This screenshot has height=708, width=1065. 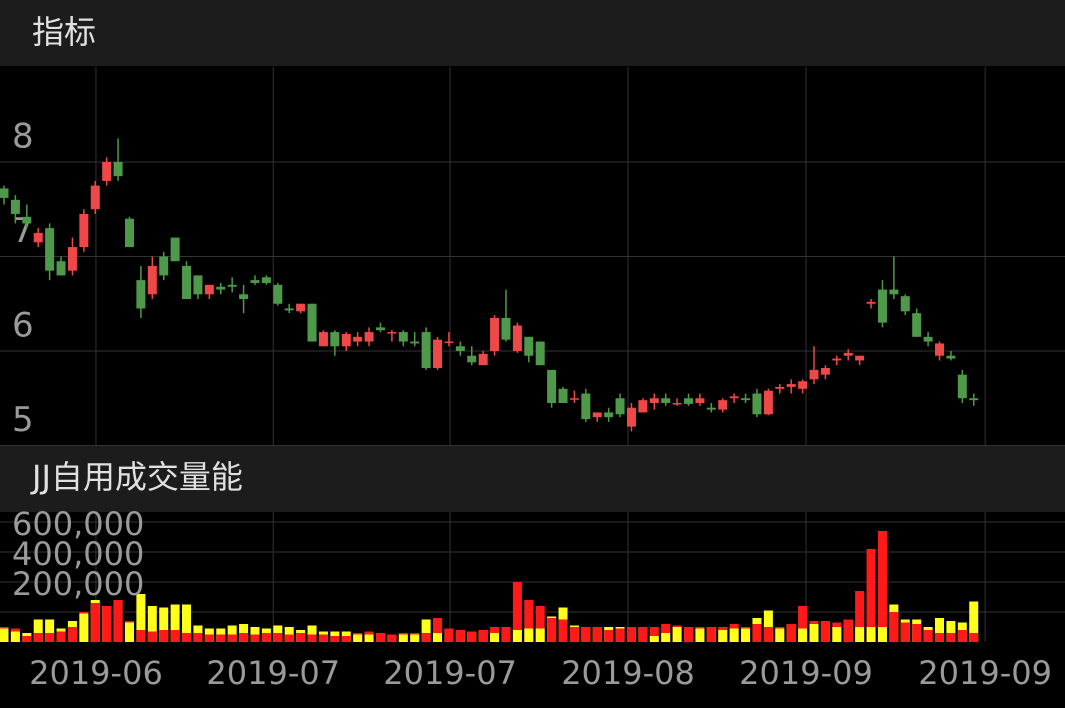 What do you see at coordinates (136, 477) in the screenshot?
I see `panel-title: JJ自用成交量能` at bounding box center [136, 477].